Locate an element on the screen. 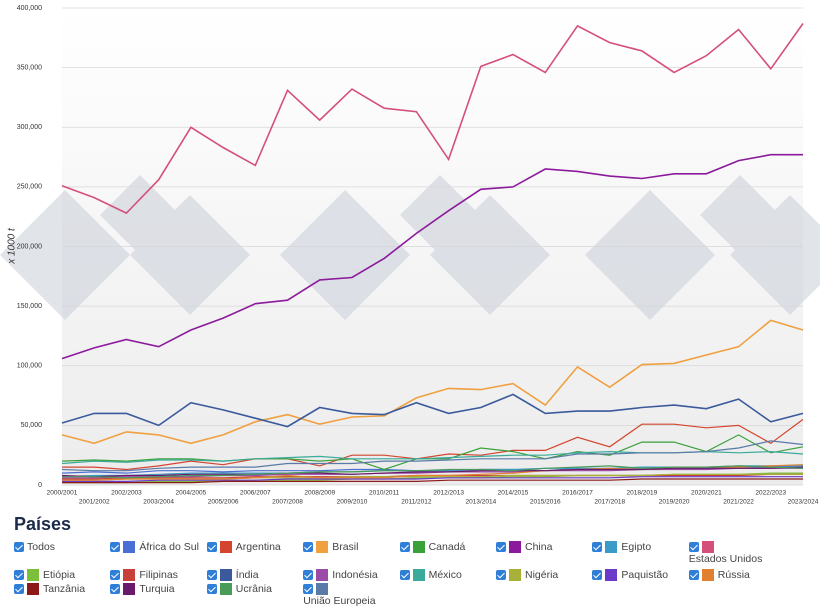 This screenshot has height=612, width=820. legend-label: Tanzânia is located at coordinates (64, 589).